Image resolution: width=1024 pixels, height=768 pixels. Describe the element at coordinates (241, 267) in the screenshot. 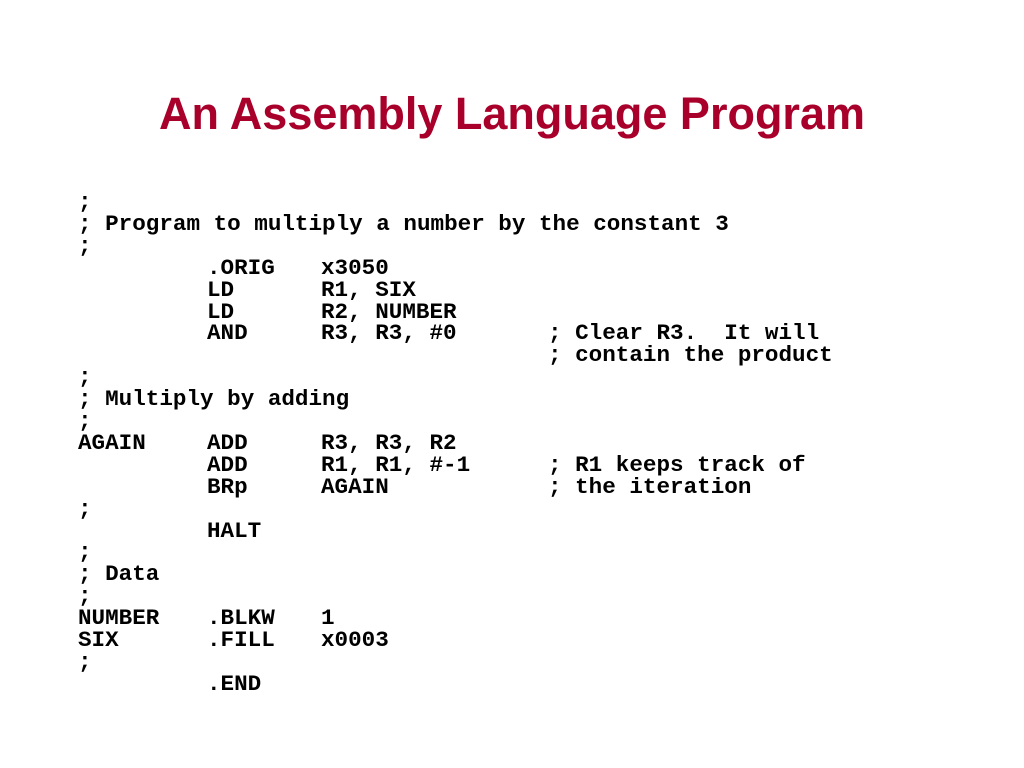

I see `code-opcode: .ORIG` at that location.